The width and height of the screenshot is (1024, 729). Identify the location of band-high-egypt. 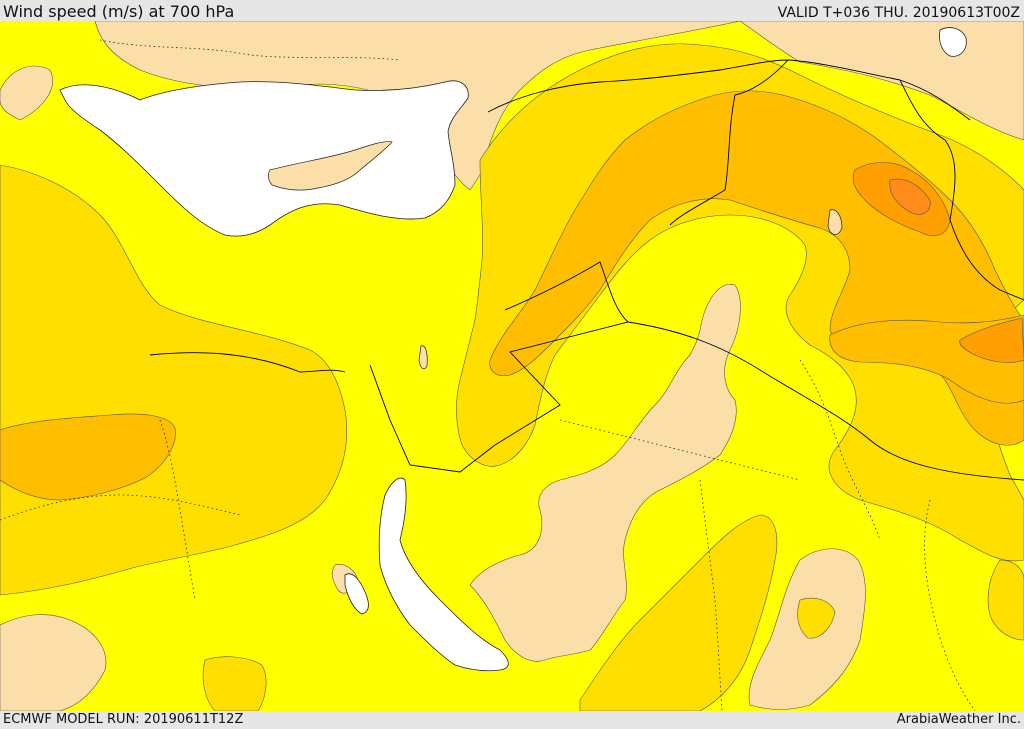
(88, 457).